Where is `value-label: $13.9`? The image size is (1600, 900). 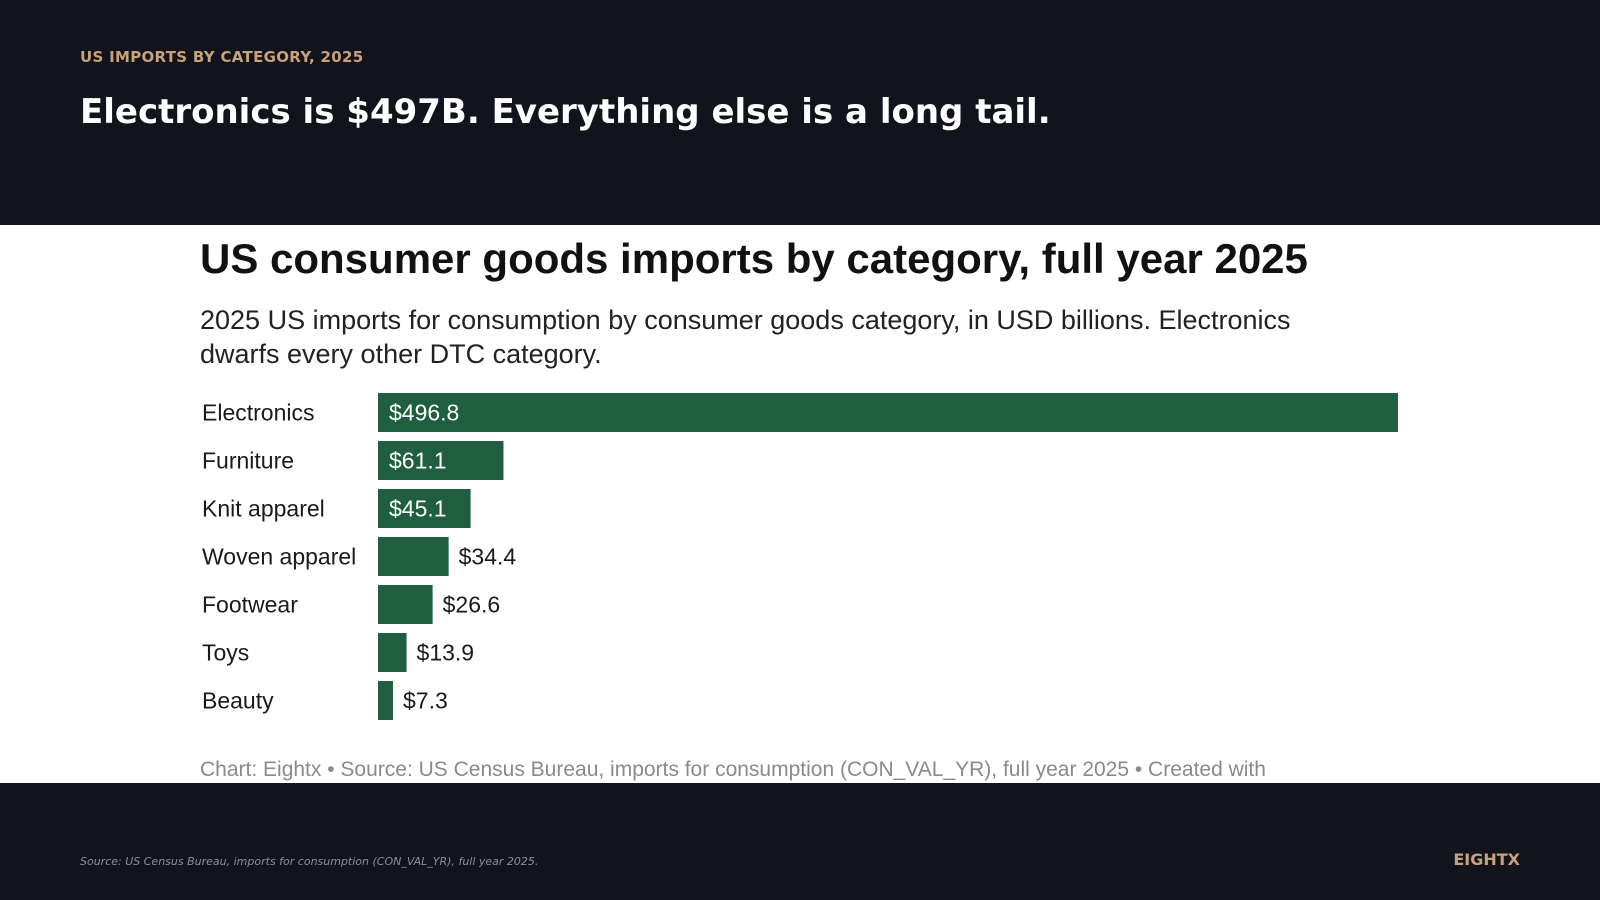 value-label: $13.9 is located at coordinates (446, 653).